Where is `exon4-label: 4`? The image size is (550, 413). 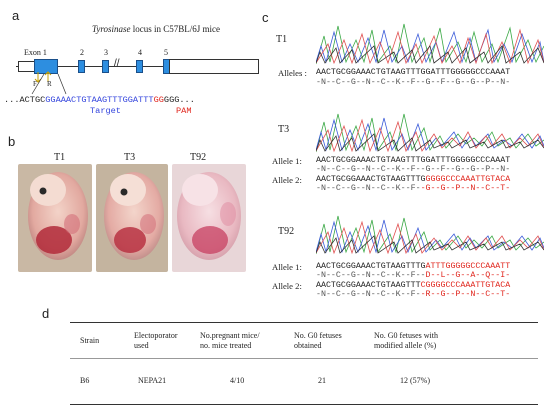 exon4-label: 4 is located at coordinates (140, 52).